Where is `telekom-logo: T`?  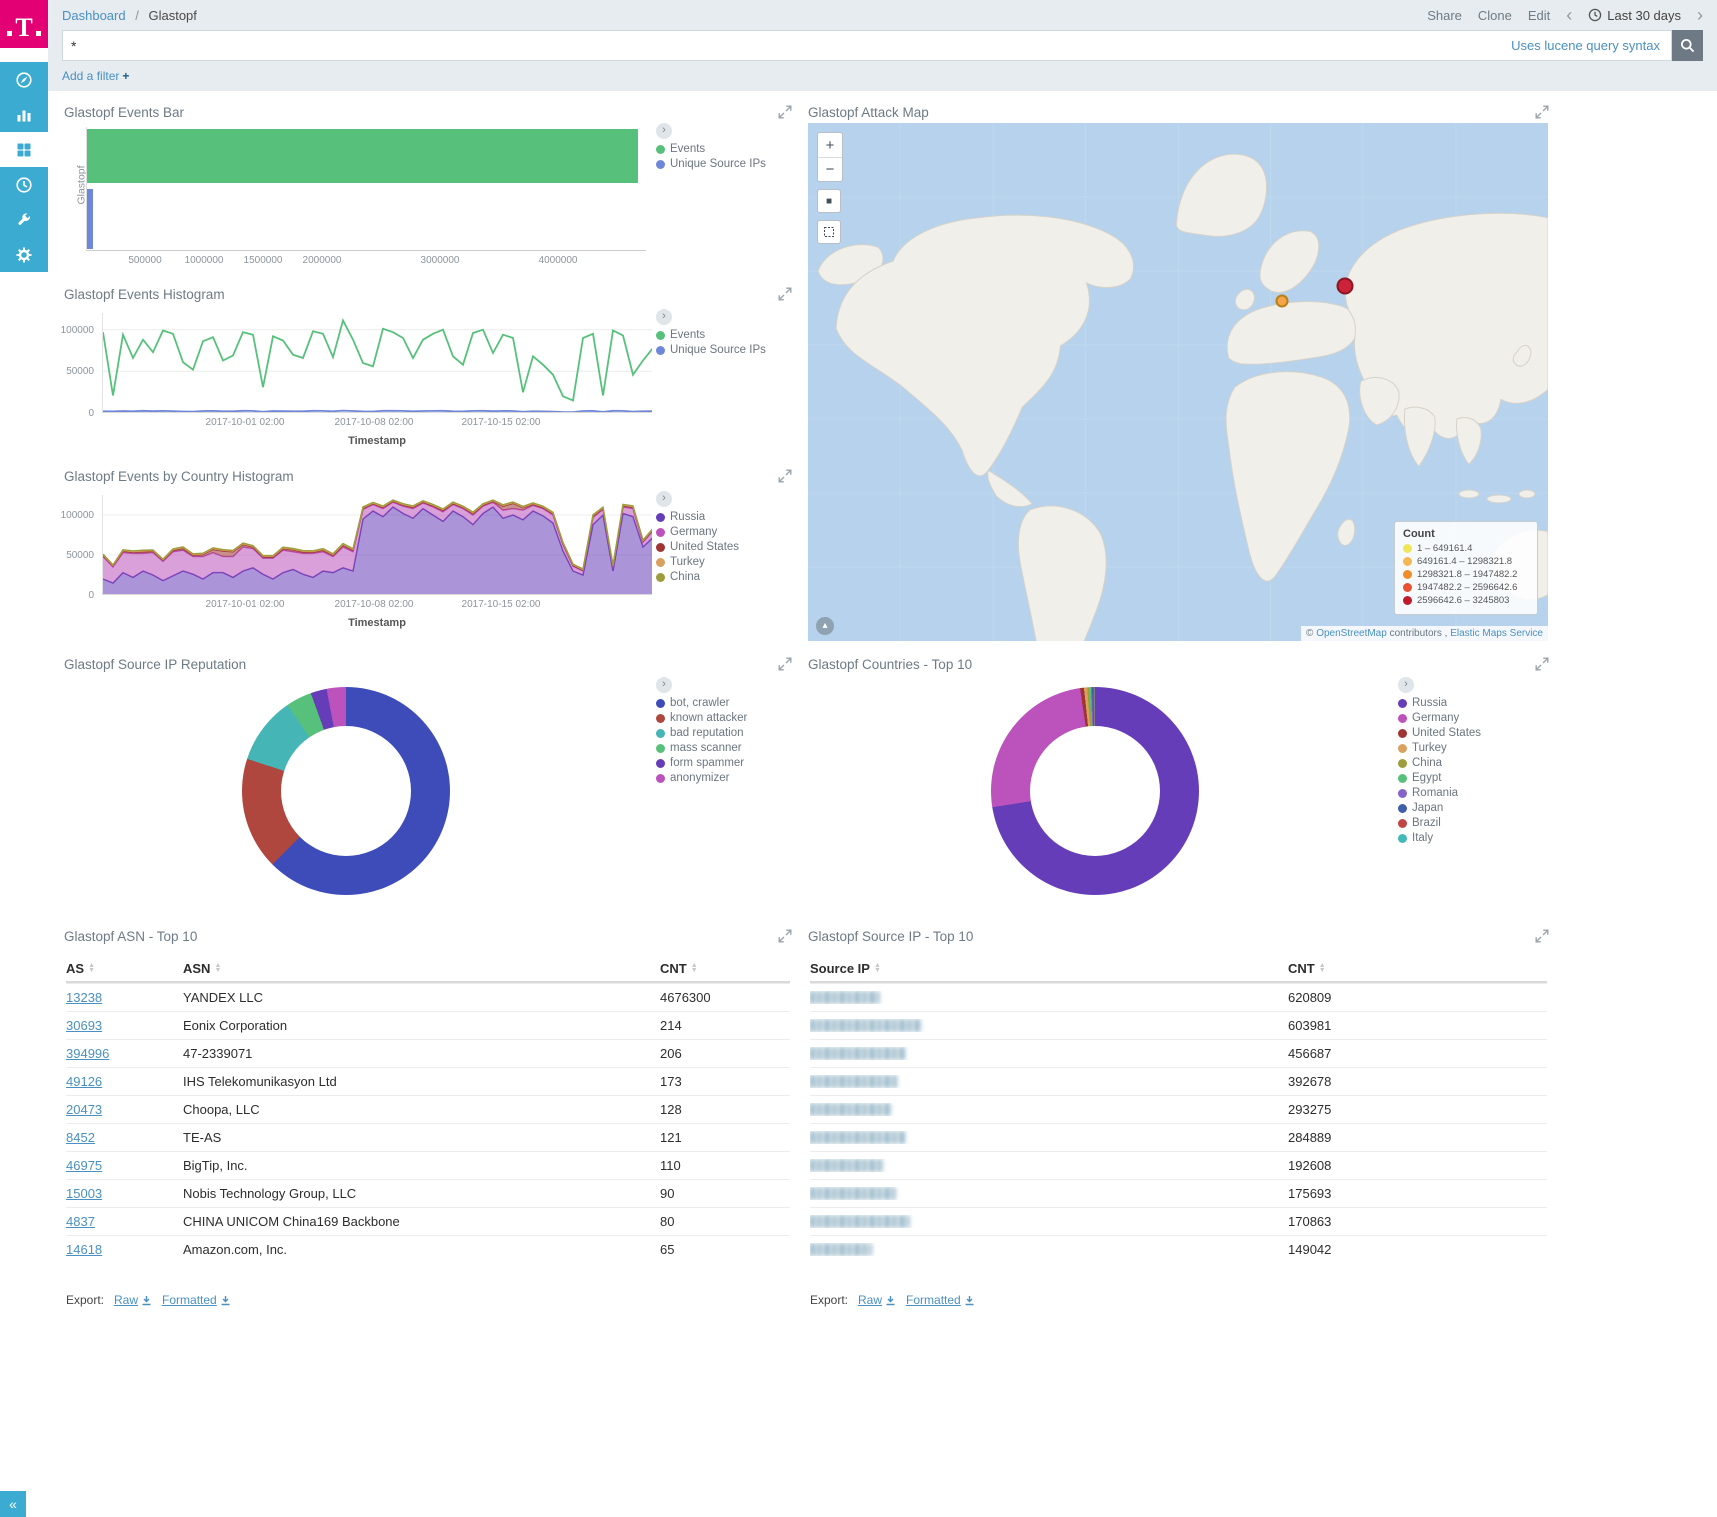
telekom-logo: T is located at coordinates (24, 24).